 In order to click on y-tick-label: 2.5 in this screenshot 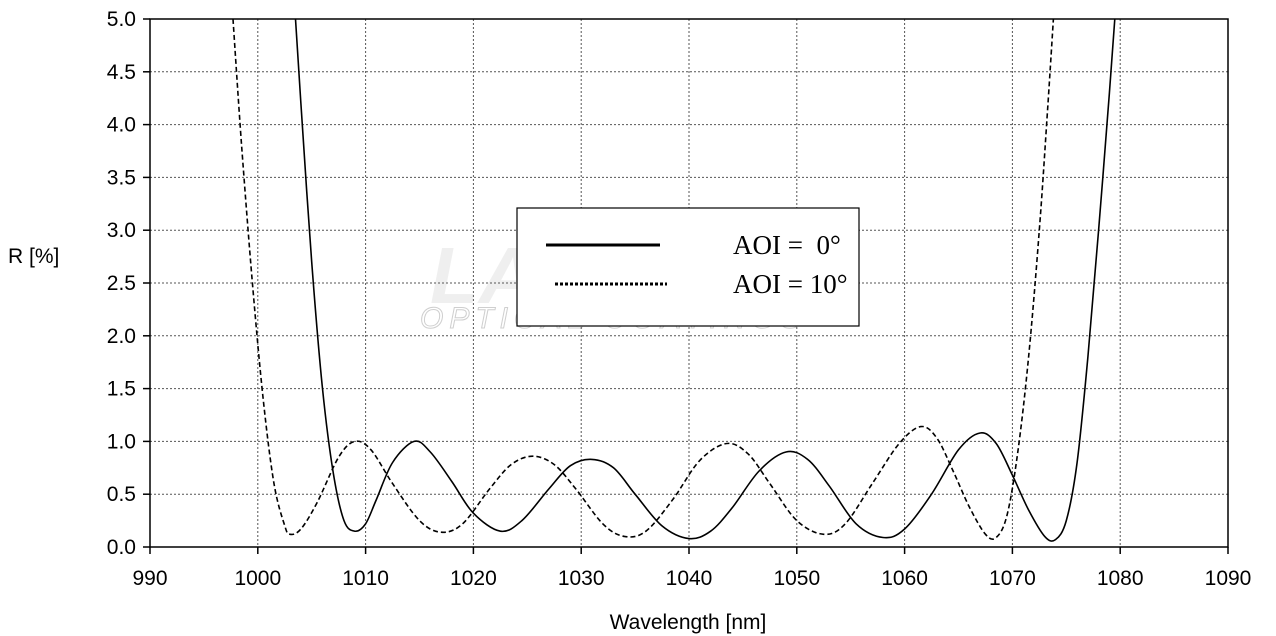, I will do `click(121, 283)`.